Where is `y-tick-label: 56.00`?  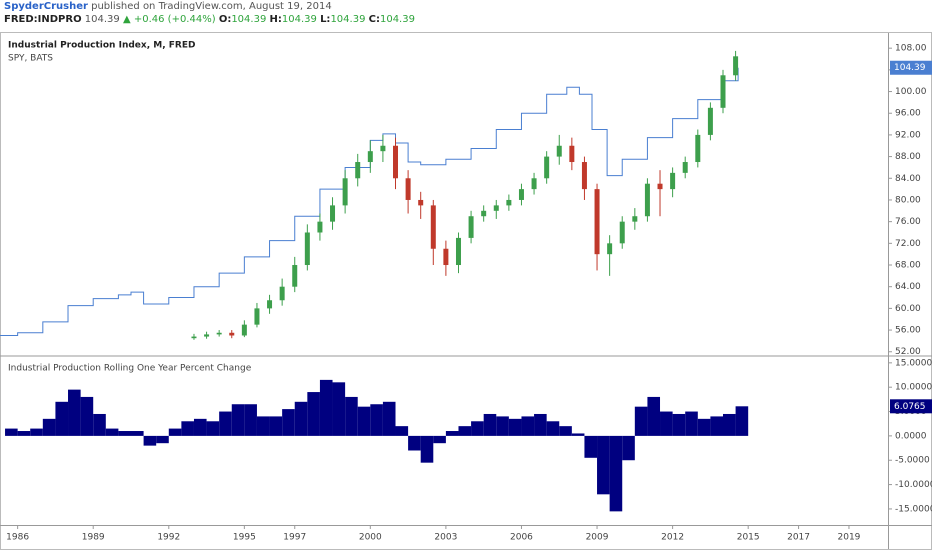 y-tick-label: 56.00 is located at coordinates (908, 331).